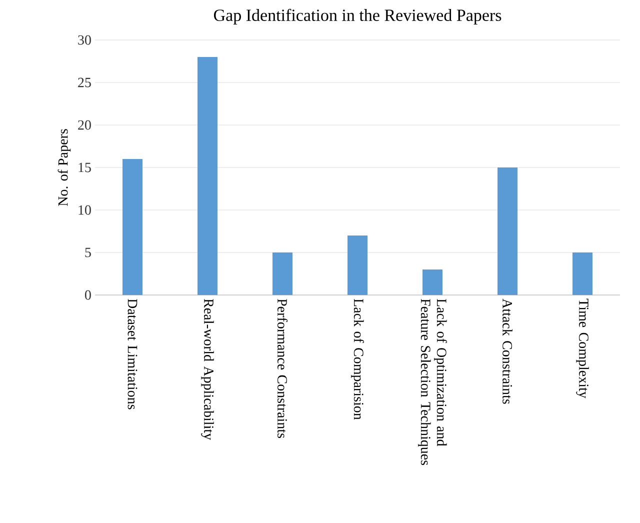  Describe the element at coordinates (432, 382) in the screenshot. I see `x-tick-label: Lack of Optimization and Feature Selection Techniques` at that location.